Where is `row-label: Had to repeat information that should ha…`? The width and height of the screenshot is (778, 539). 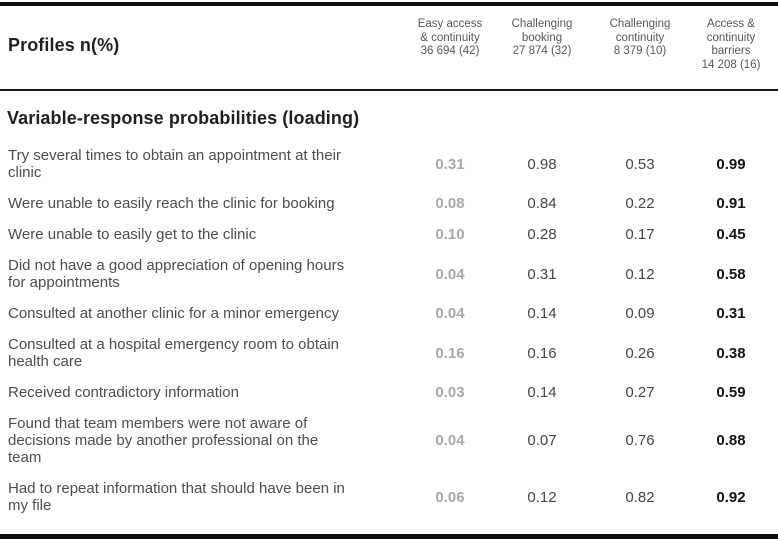
row-label: Had to repeat information that should ha… is located at coordinates (176, 497).